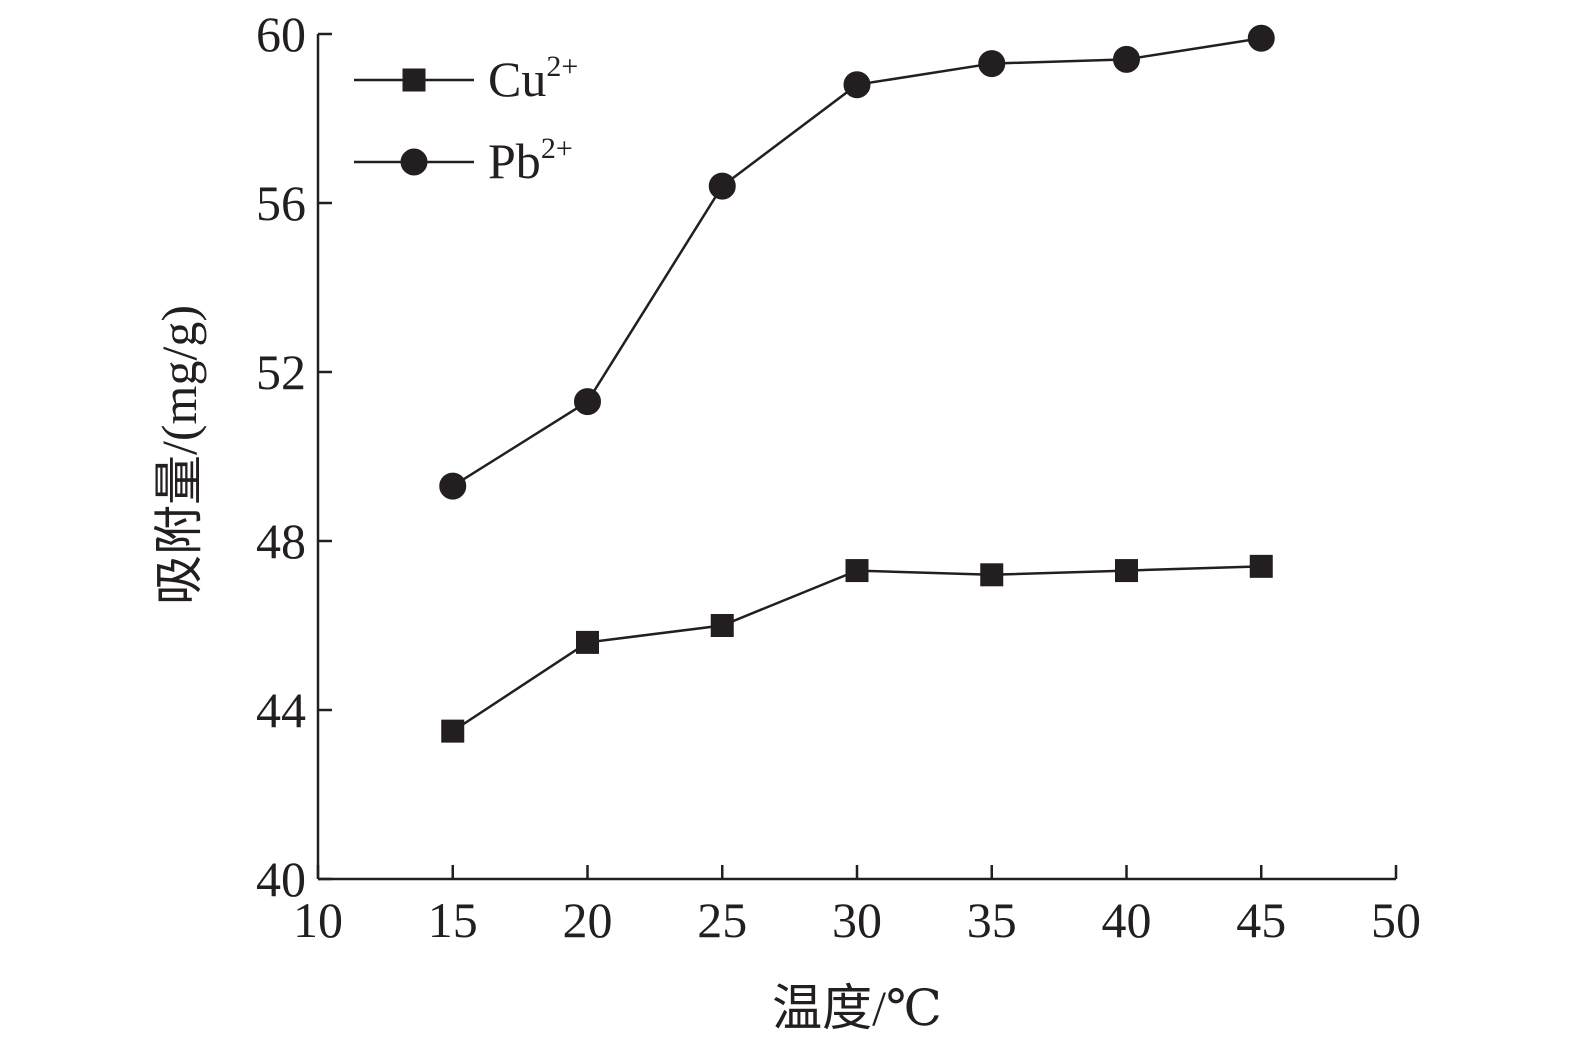 The height and width of the screenshot is (1053, 1575). I want to click on x-tick-label: 30, so click(857, 920).